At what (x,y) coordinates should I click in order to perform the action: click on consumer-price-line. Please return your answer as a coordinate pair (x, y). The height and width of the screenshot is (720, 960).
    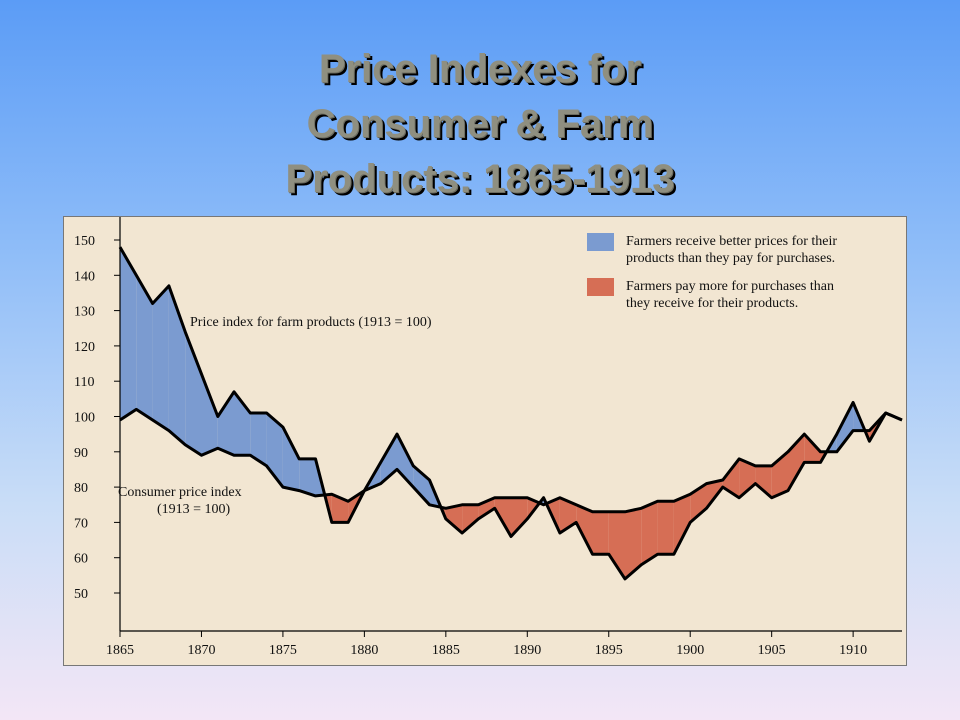
    Looking at the image, I should click on (511, 460).